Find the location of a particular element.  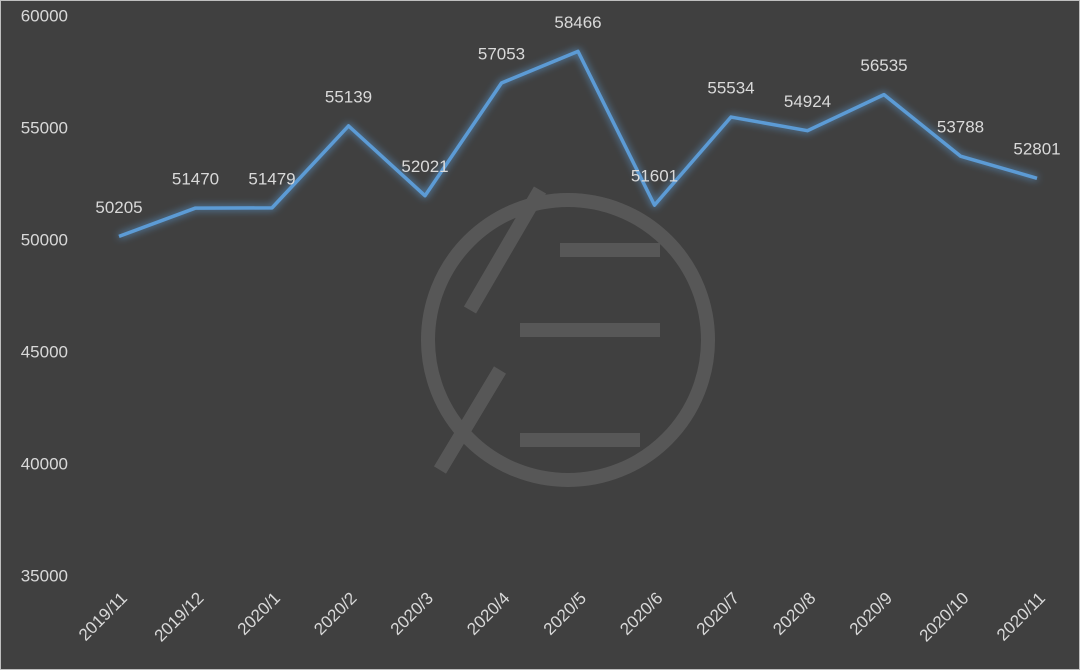

data-label: 51470 is located at coordinates (195, 179).